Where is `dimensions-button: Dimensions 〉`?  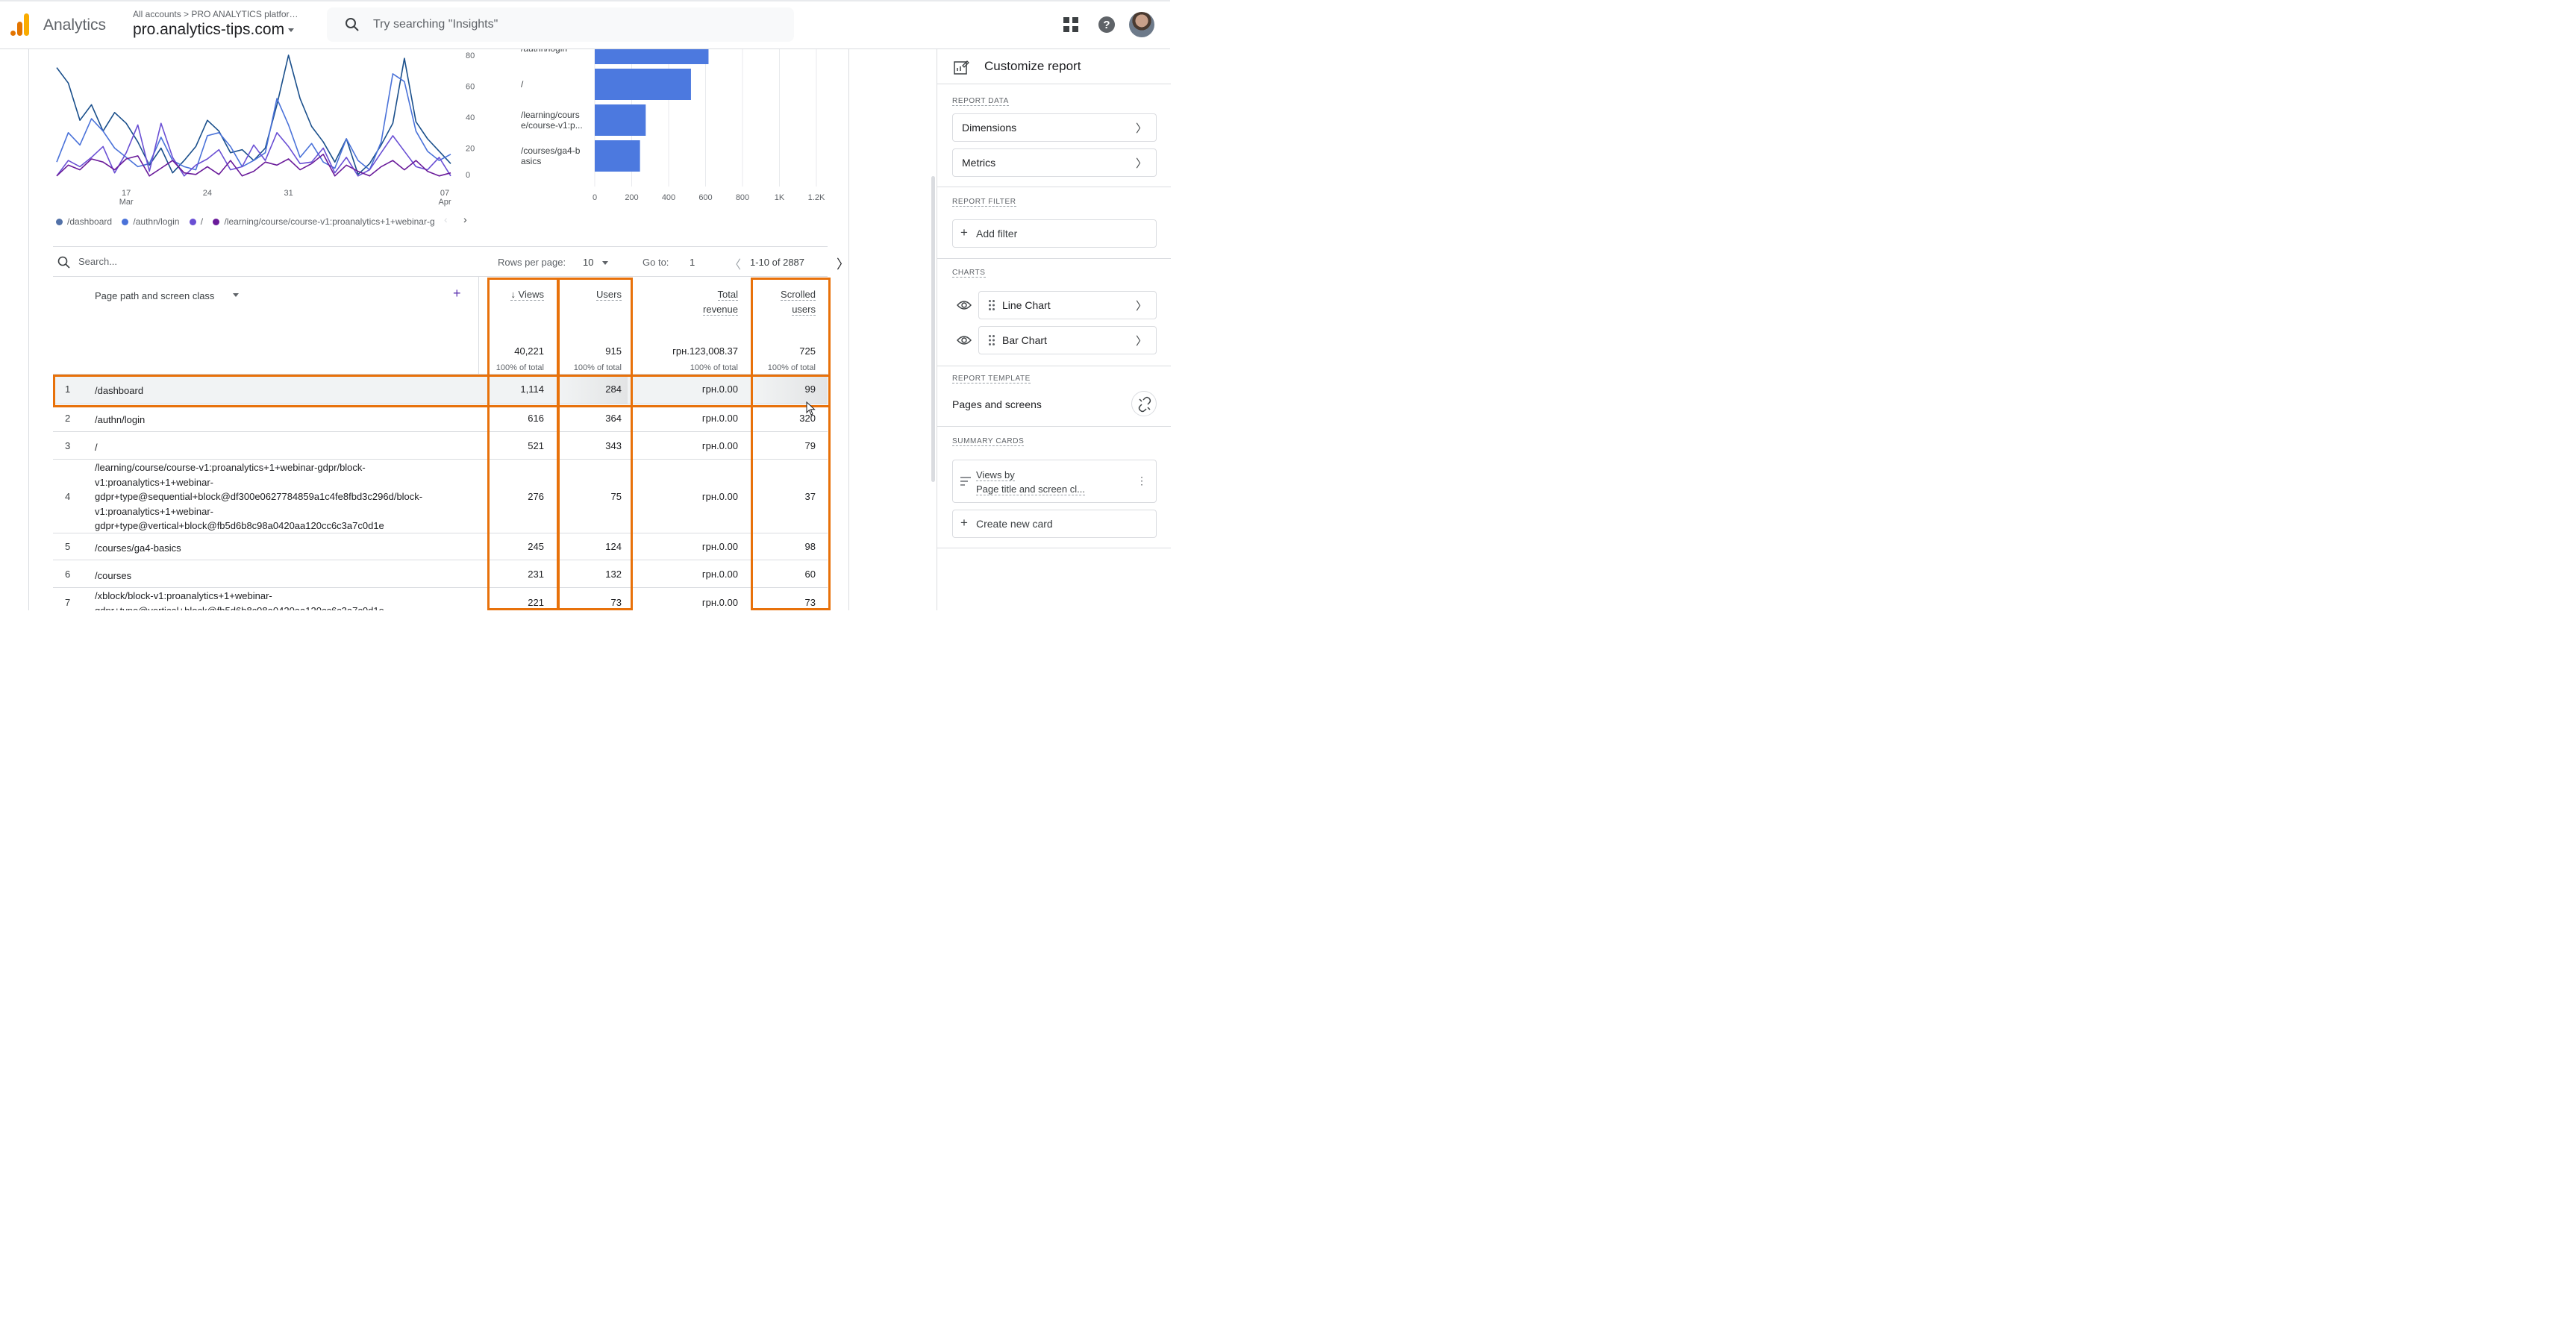 dimensions-button: Dimensions 〉 is located at coordinates (1054, 127).